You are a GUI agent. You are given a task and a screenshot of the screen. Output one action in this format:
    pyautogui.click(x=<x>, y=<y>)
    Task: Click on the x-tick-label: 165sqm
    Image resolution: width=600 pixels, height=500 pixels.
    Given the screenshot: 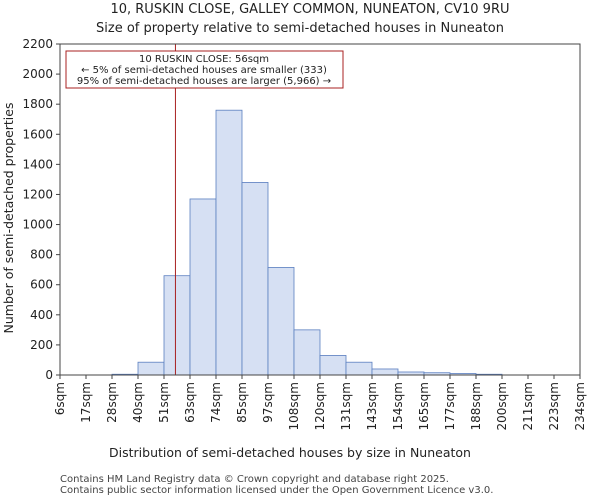 What is the action you would take?
    pyautogui.click(x=424, y=406)
    